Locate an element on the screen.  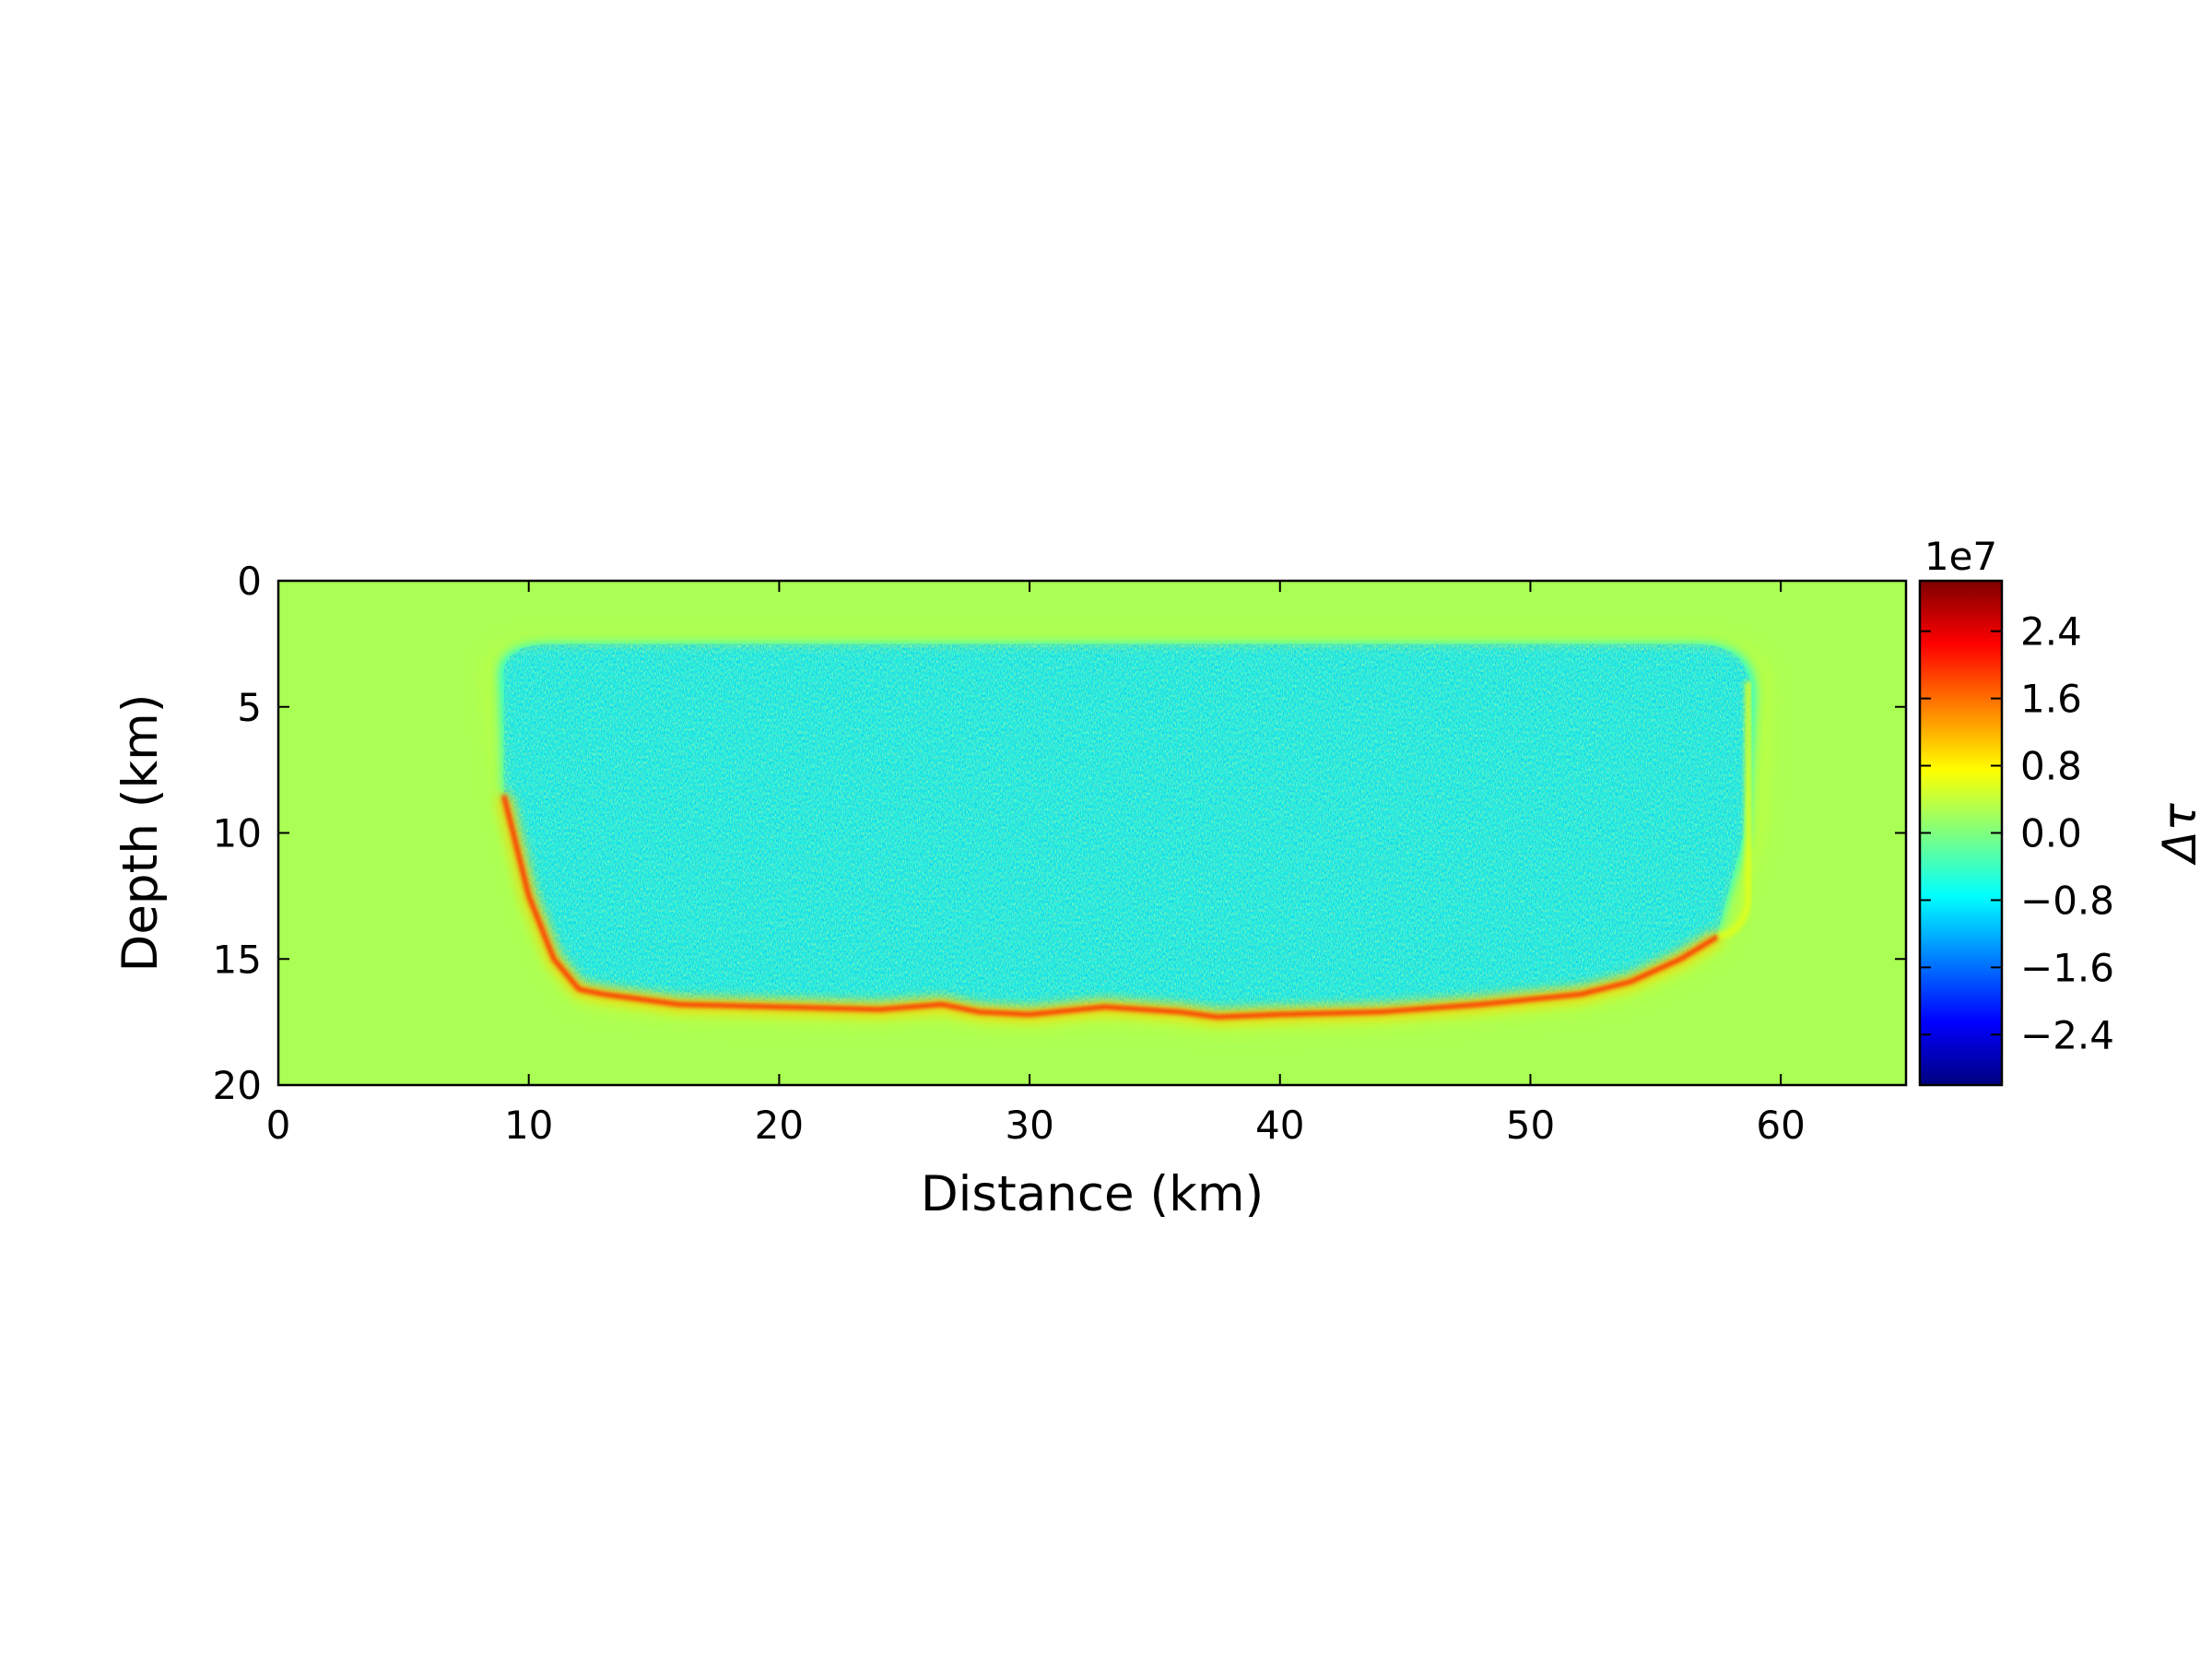
rupture-speckle is located at coordinates (1127, 827).